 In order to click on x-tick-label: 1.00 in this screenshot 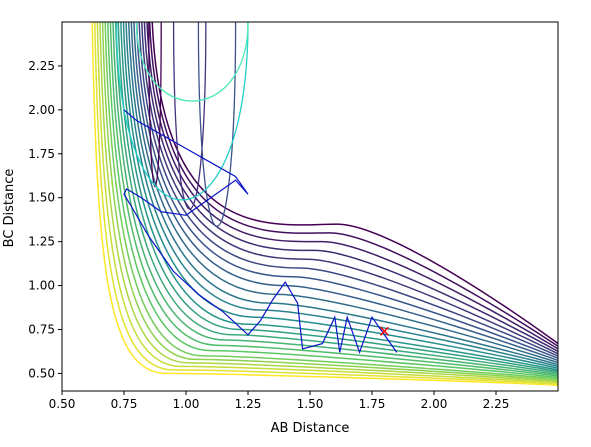, I will do `click(186, 404)`.